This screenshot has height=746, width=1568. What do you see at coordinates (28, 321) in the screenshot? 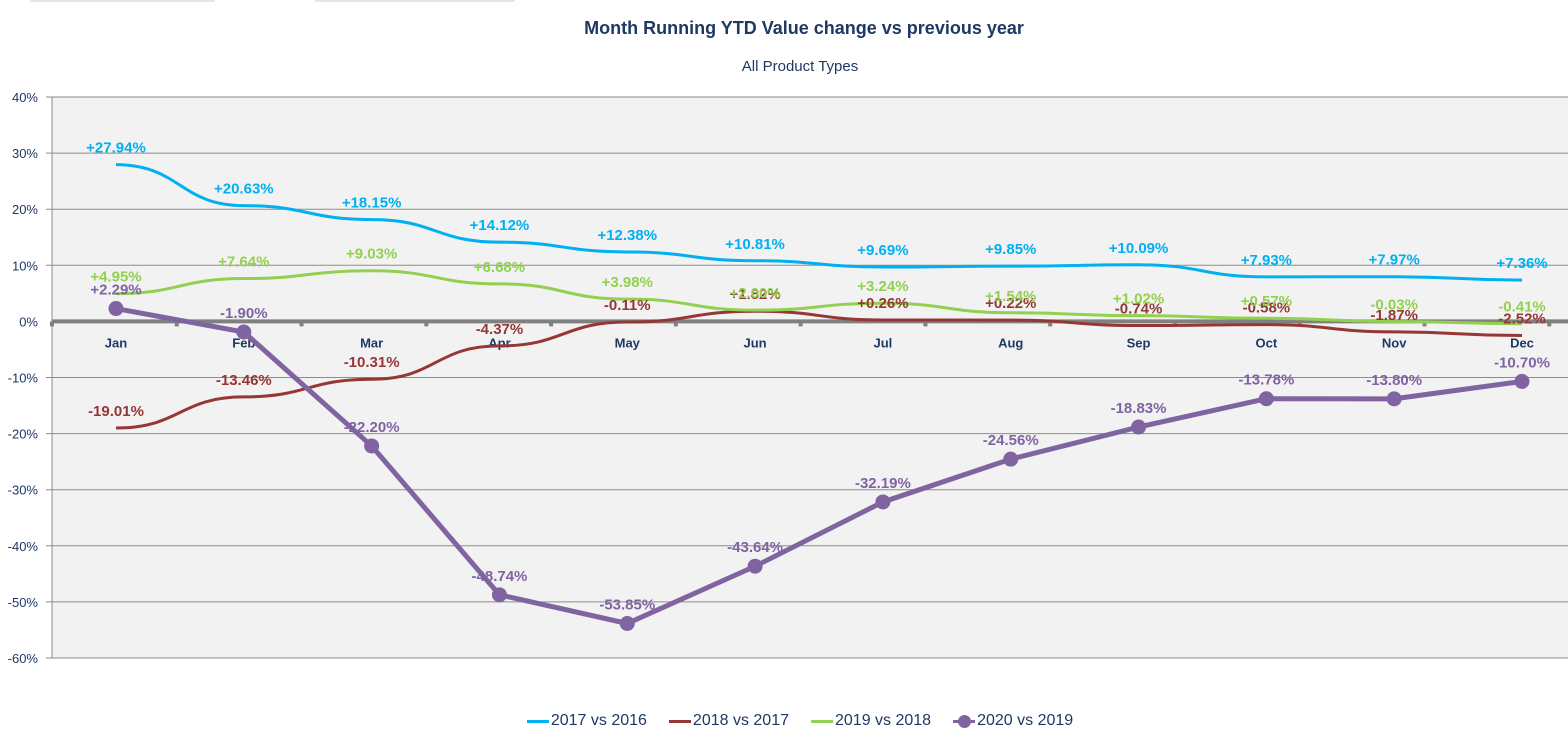
I see `y-tick-label: 0%` at bounding box center [28, 321].